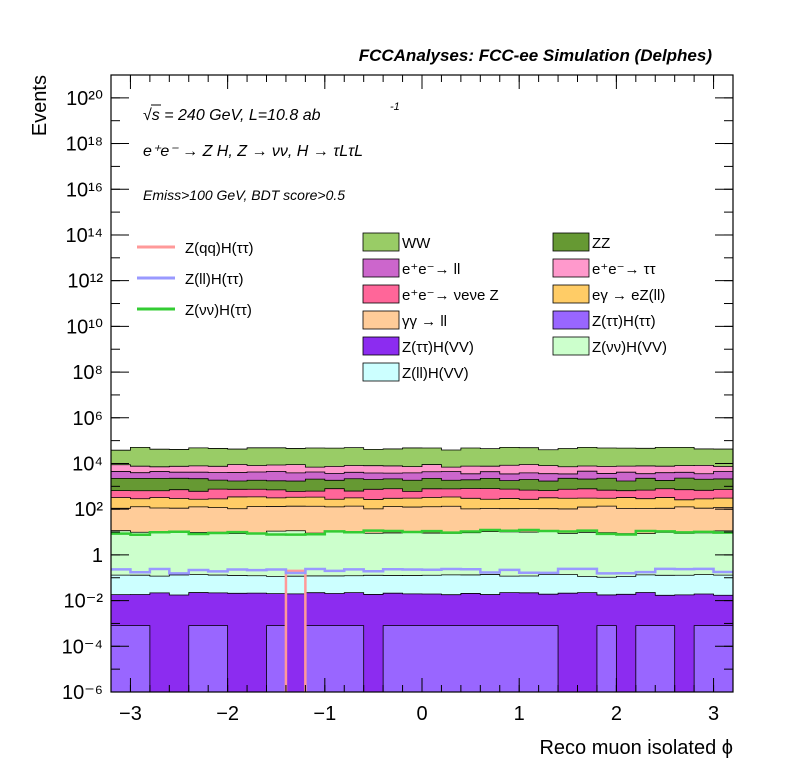 Image resolution: width=796 pixels, height=772 pixels. What do you see at coordinates (416, 243) in the screenshot?
I see `legend-label: WW` at bounding box center [416, 243].